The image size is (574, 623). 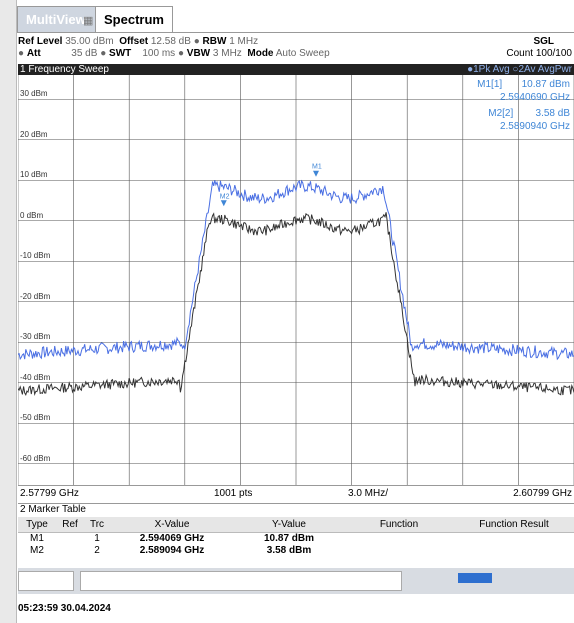 What do you see at coordinates (490, 84) in the screenshot?
I see `marker1-readout-label: M1[1]` at bounding box center [490, 84].